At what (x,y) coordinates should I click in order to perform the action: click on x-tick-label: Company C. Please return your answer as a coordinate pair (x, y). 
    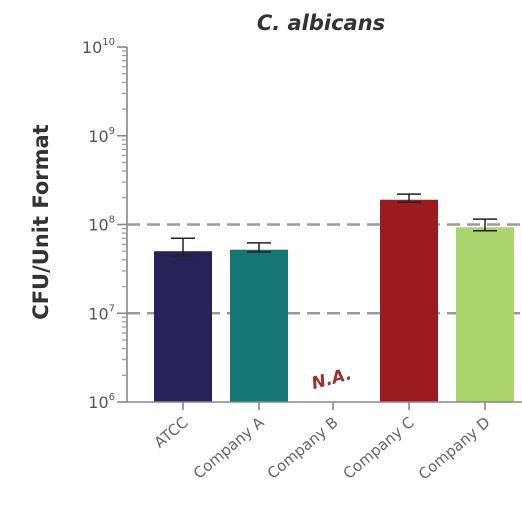
    Looking at the image, I should click on (379, 447).